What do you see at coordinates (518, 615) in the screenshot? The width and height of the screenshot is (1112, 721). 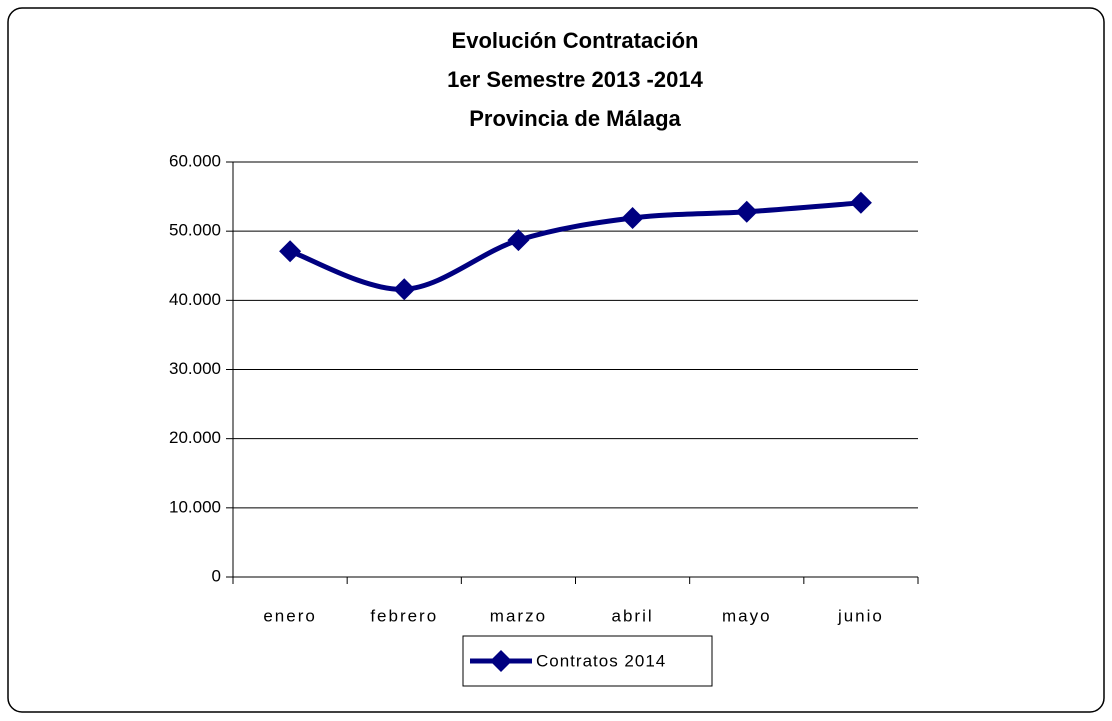 I see `x-tick-label: marzo` at bounding box center [518, 615].